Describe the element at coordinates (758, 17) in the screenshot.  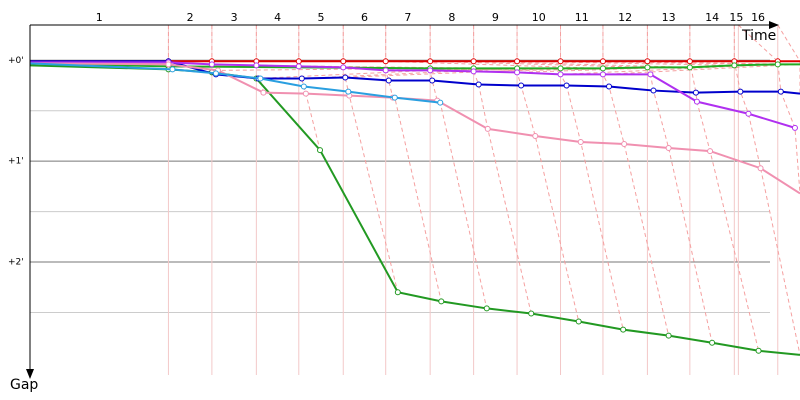
I see `lap-label: 16` at that location.